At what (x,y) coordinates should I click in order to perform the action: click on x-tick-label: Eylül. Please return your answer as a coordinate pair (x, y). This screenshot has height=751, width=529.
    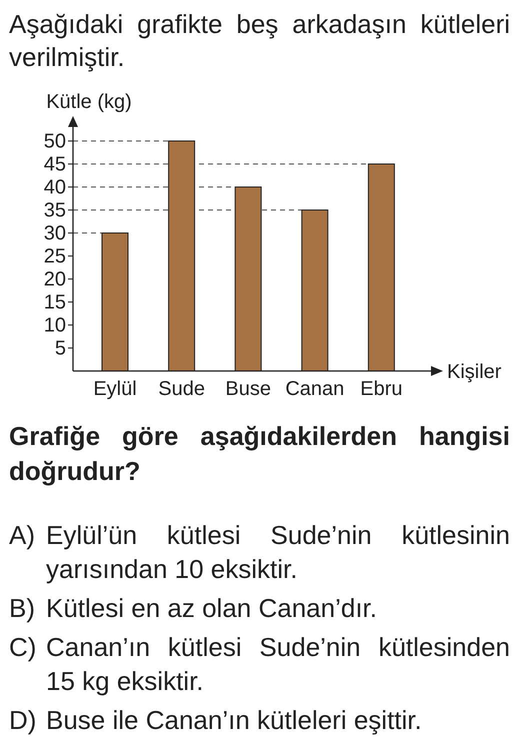
    Looking at the image, I should click on (115, 389).